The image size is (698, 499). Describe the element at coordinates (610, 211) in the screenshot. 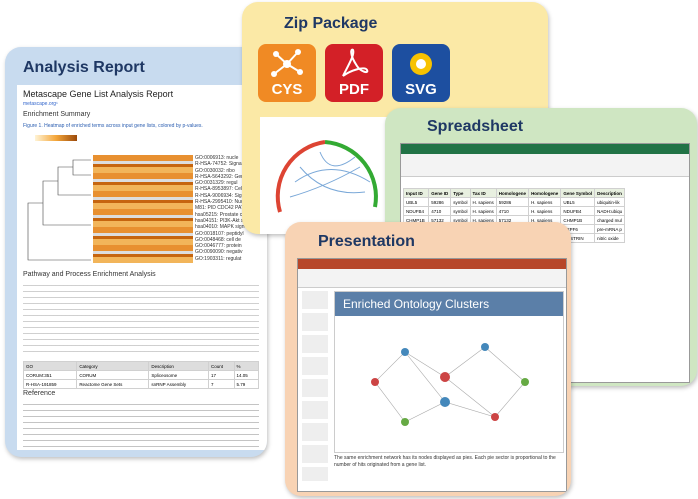

I see `sheet-cell: NADH:ubiqu` at that location.